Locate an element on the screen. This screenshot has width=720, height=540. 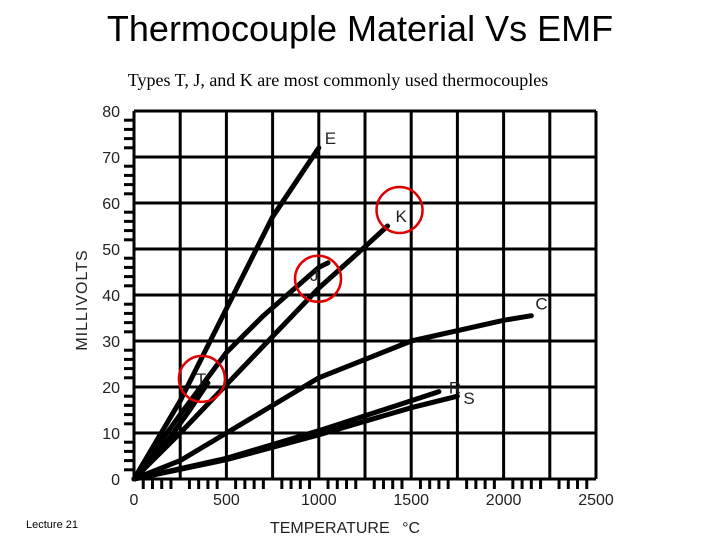
y-tick-label: 80 is located at coordinates (111, 112).